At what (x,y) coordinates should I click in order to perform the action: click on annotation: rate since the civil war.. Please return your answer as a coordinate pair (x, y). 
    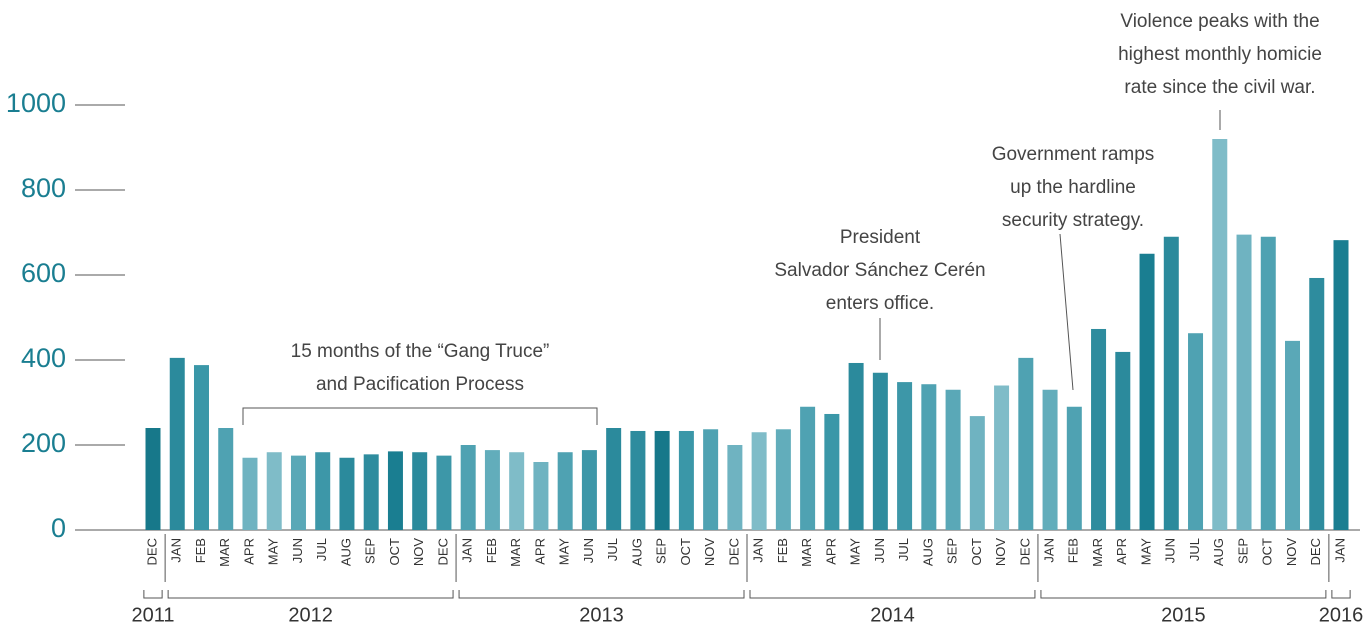
    Looking at the image, I should click on (1219, 87).